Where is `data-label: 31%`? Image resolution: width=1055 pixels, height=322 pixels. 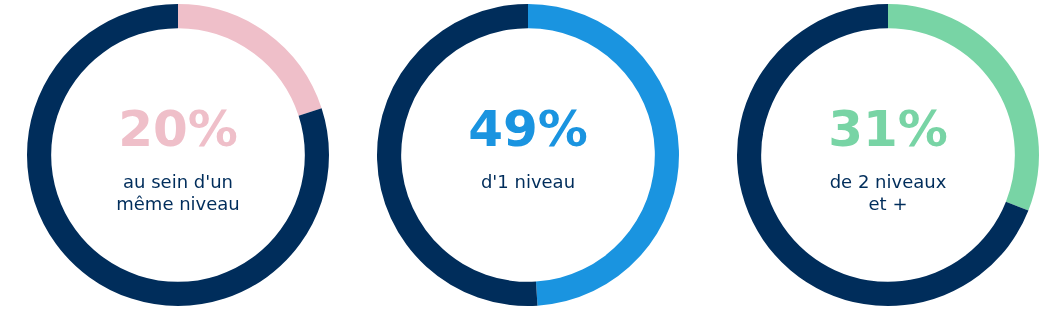
data-label: 31% is located at coordinates (888, 128).